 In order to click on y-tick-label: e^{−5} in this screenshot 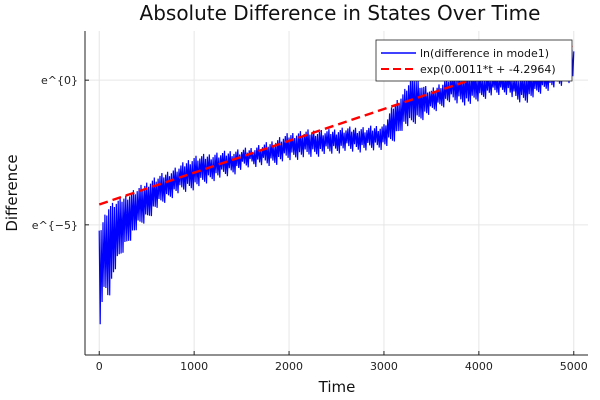, I will do `click(55, 225)`.